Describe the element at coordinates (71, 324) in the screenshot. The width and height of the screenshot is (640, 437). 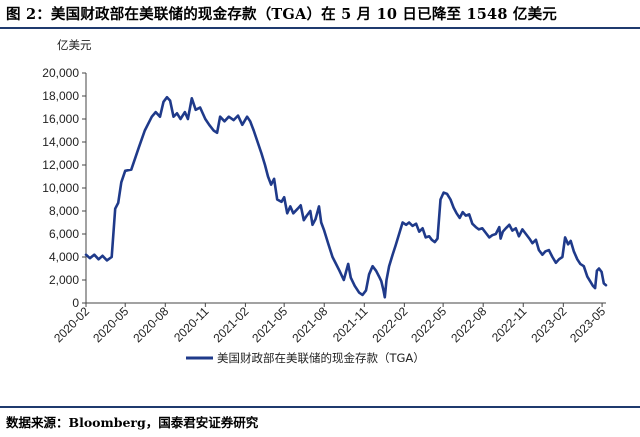
I see `x-tick-label: 2020-02` at that location.